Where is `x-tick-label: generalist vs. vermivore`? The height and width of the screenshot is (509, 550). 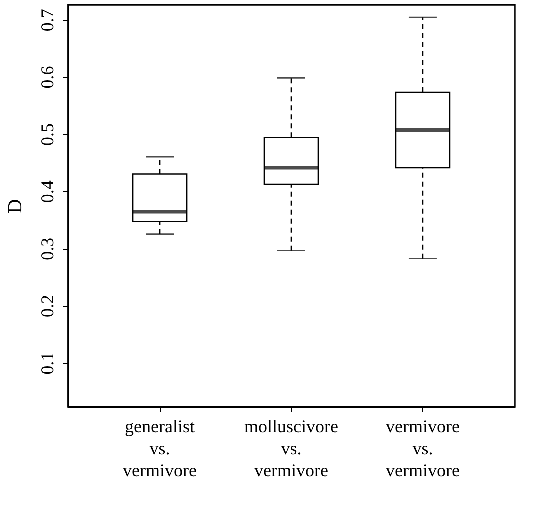 x-tick-label: generalist vs. vermivore is located at coordinates (160, 448).